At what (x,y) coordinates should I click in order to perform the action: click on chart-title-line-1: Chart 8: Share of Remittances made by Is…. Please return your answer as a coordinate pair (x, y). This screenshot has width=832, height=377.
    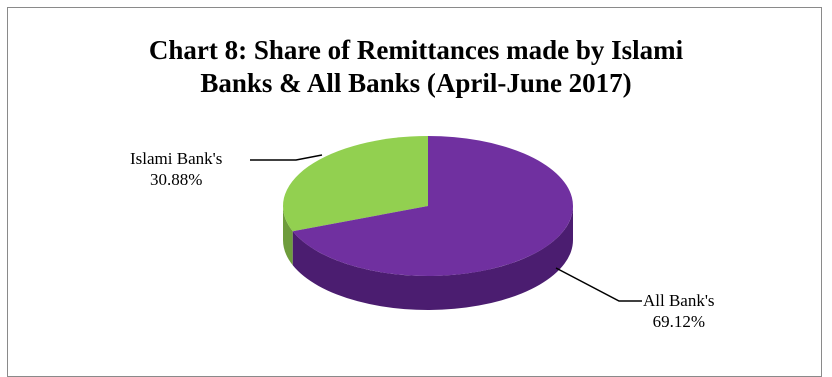
    Looking at the image, I should click on (416, 50).